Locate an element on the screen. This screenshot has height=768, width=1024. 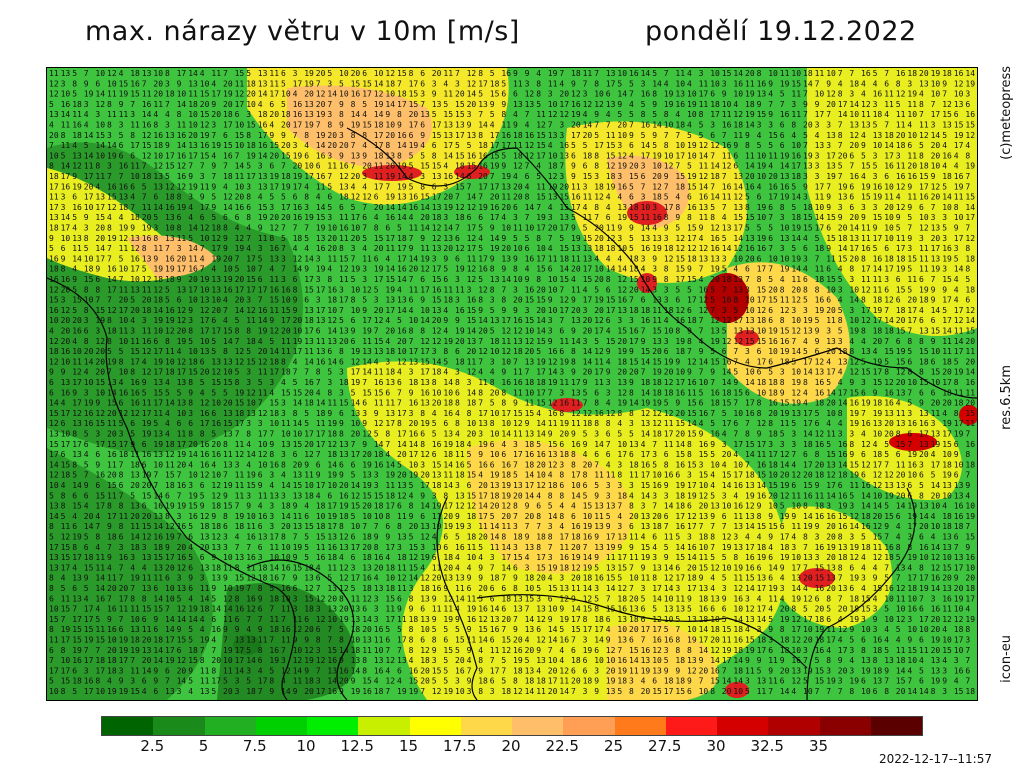
map-date: pondělí 19.12.2022 is located at coordinates (781, 31).